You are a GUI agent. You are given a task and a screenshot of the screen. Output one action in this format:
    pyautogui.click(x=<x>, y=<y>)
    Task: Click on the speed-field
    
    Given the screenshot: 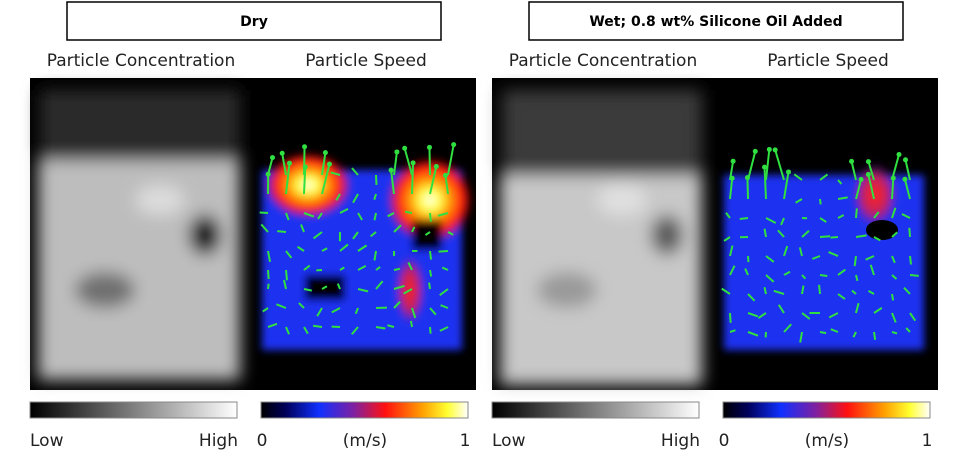 What is the action you would take?
    pyautogui.click(x=824, y=256)
    